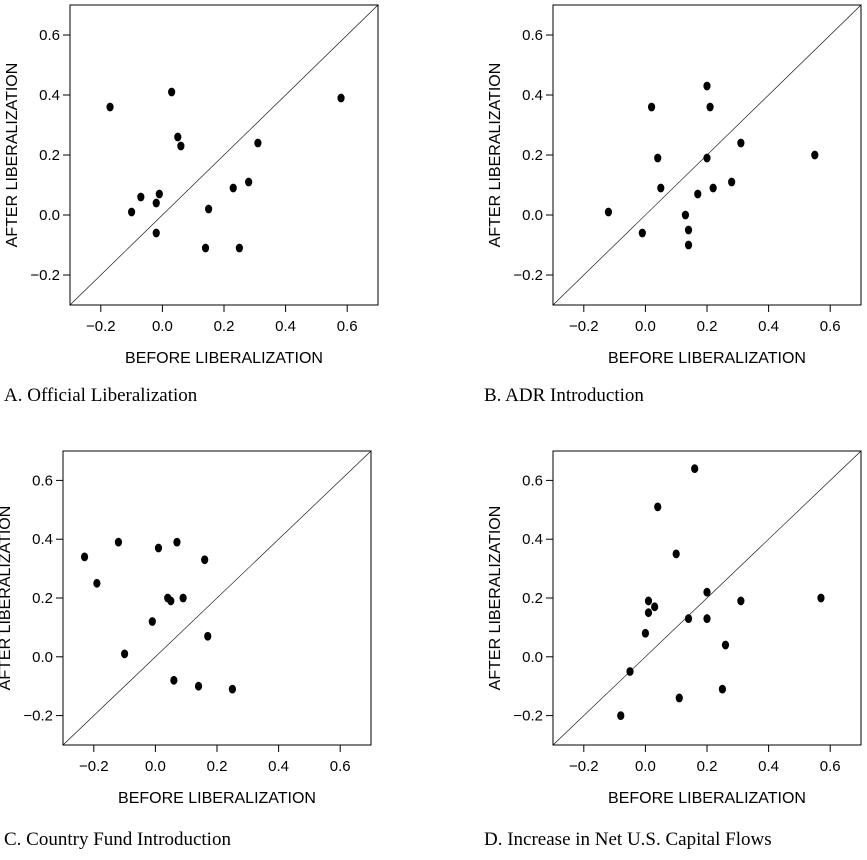 This screenshot has width=867, height=860. Describe the element at coordinates (340, 766) in the screenshot. I see `panel-c-x-tick-label: 0.6` at that location.